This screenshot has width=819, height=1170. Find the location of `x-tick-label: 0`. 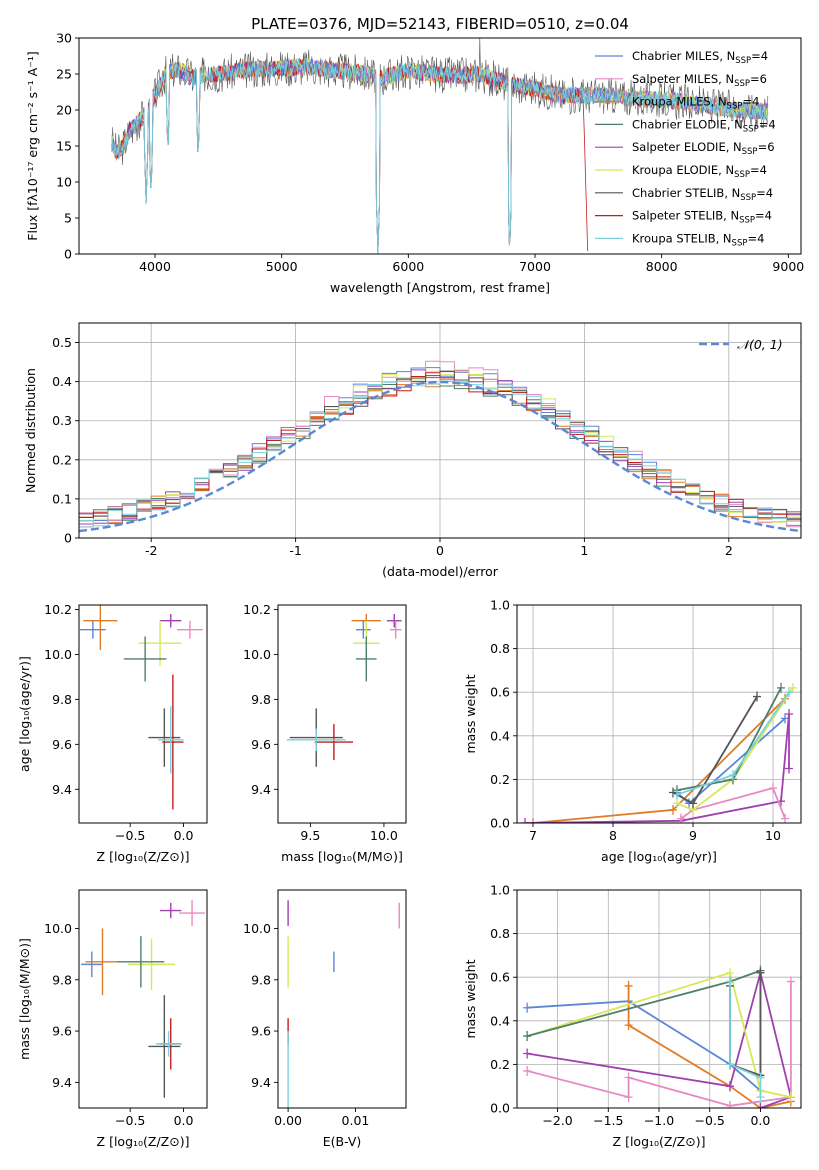

x-tick-label: 0 is located at coordinates (440, 550).